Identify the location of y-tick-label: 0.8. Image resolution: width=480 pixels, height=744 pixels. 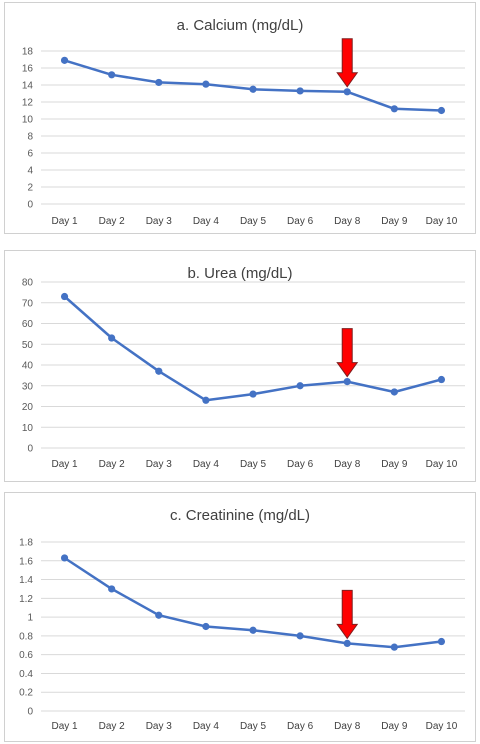
(26, 636).